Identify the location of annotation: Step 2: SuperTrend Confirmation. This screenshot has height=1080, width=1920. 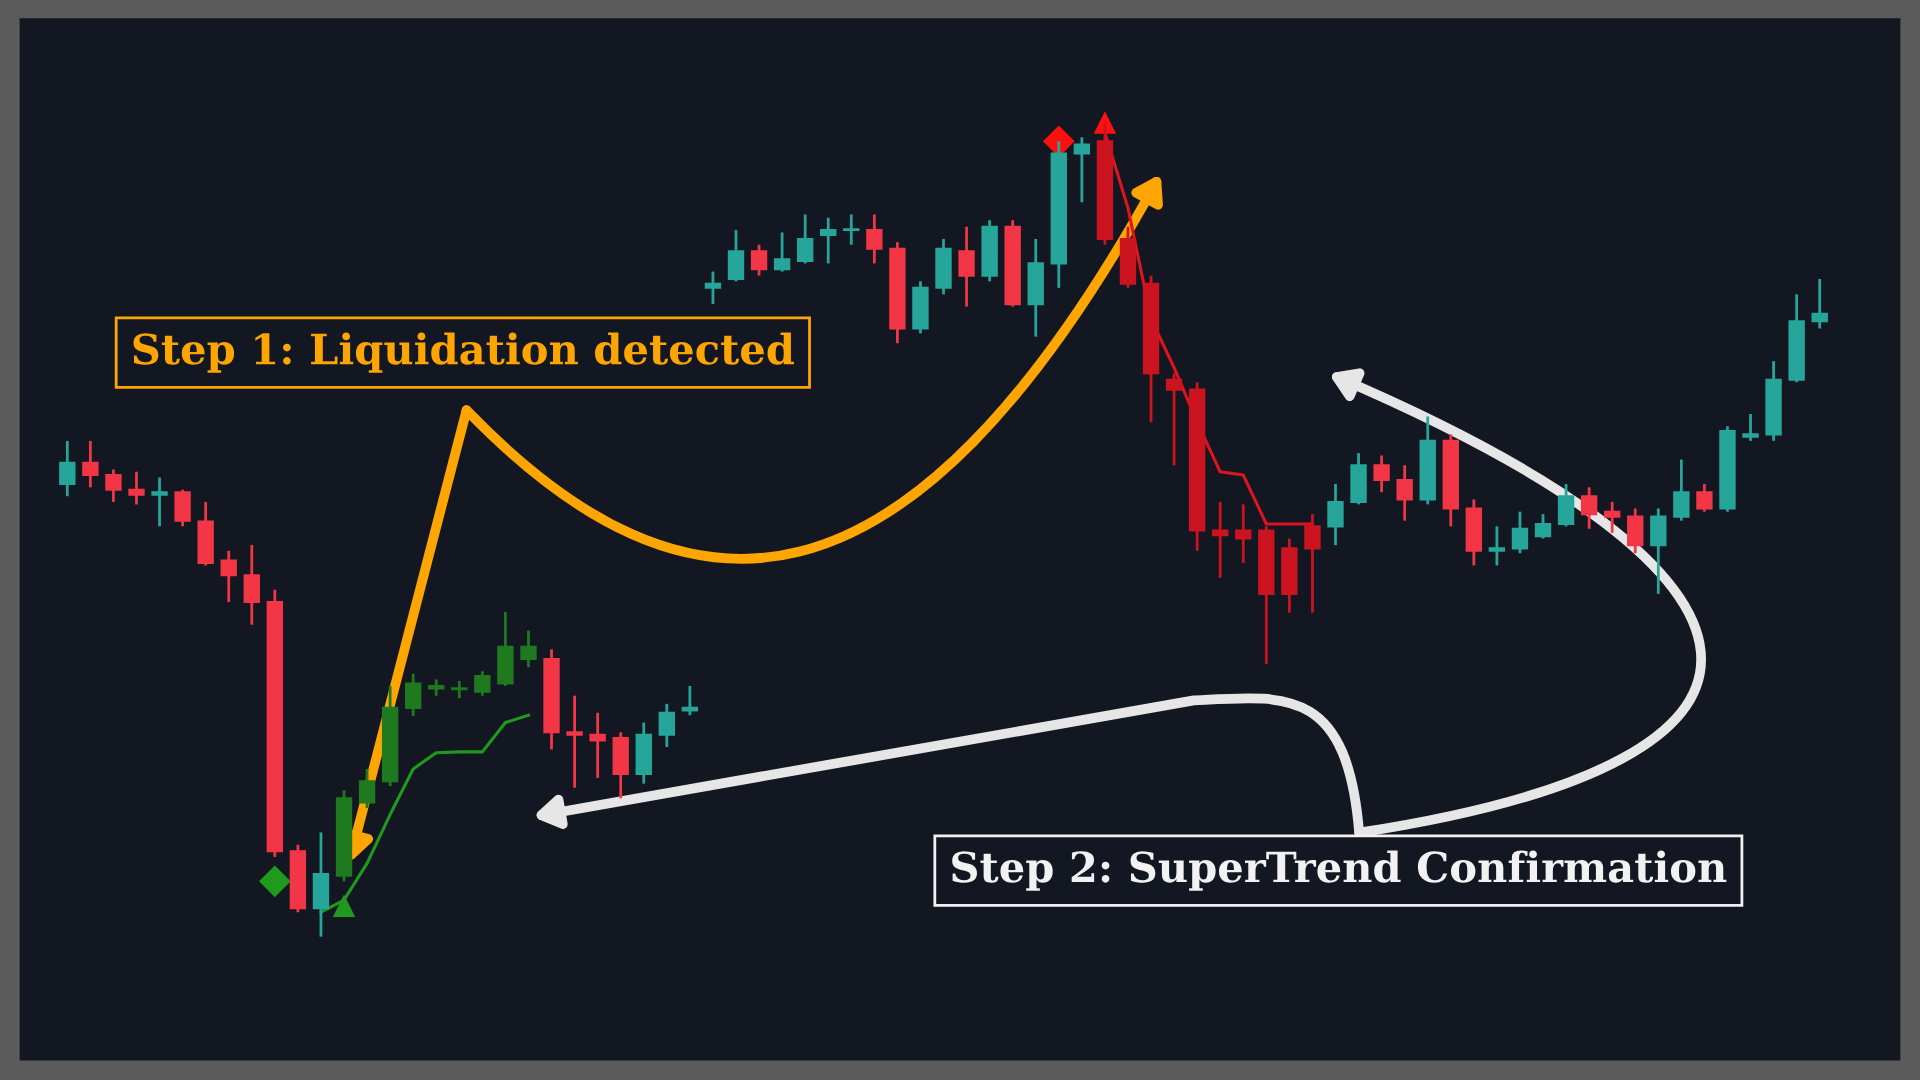
(1339, 870).